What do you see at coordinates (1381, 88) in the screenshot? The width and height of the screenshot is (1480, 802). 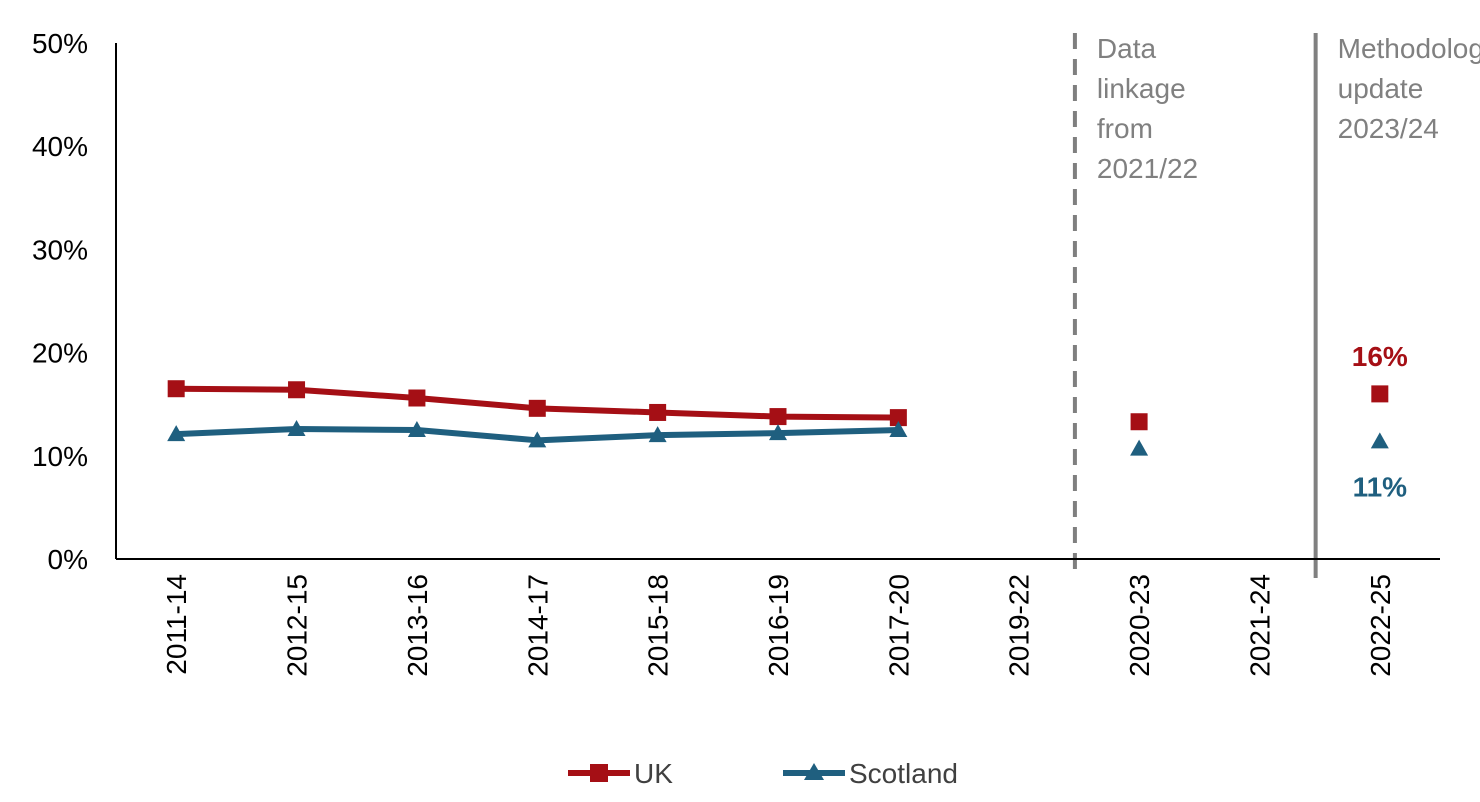 I see `annotation-text: update` at bounding box center [1381, 88].